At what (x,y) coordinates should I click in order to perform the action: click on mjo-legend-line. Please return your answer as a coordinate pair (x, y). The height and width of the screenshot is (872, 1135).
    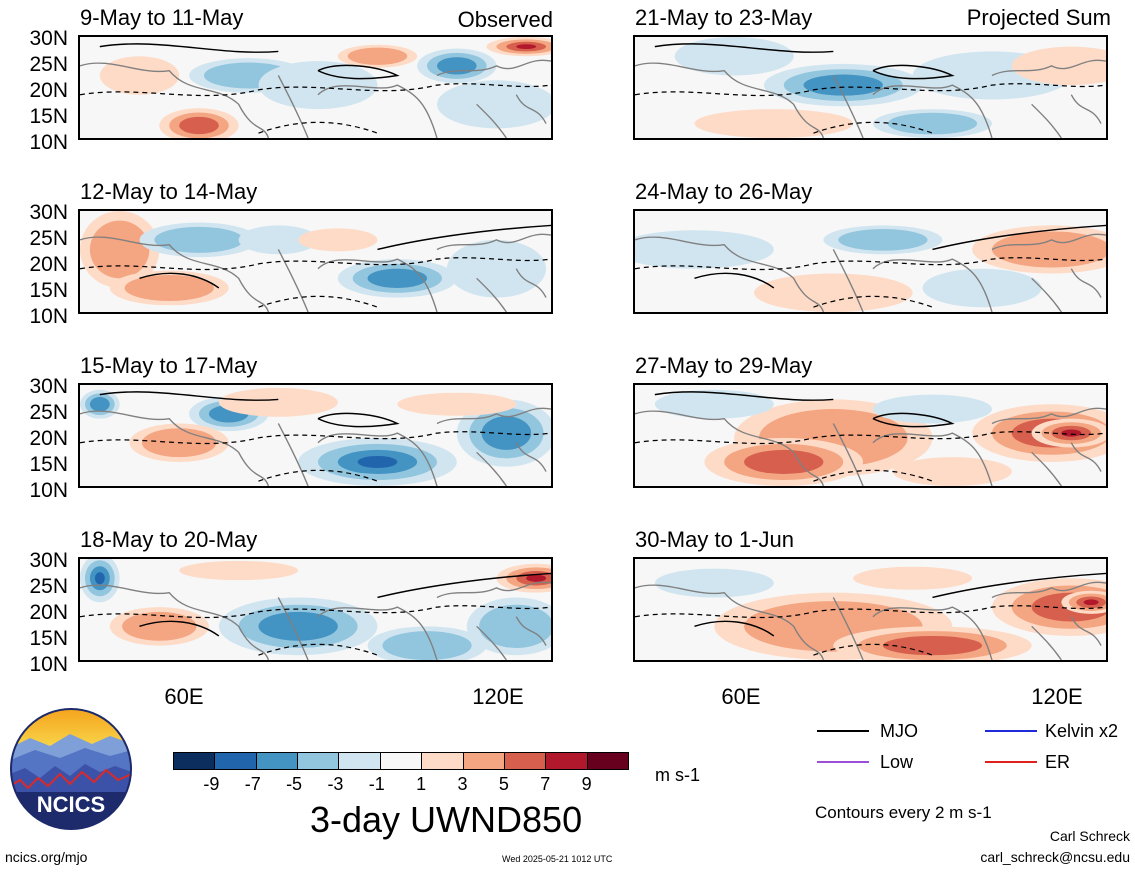
    Looking at the image, I should click on (843, 731).